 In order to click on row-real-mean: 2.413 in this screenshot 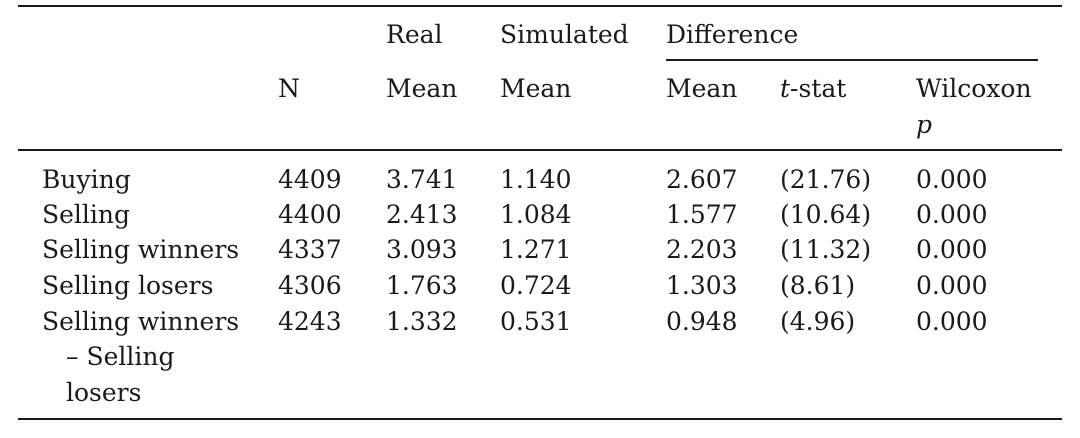, I will do `click(422, 214)`.